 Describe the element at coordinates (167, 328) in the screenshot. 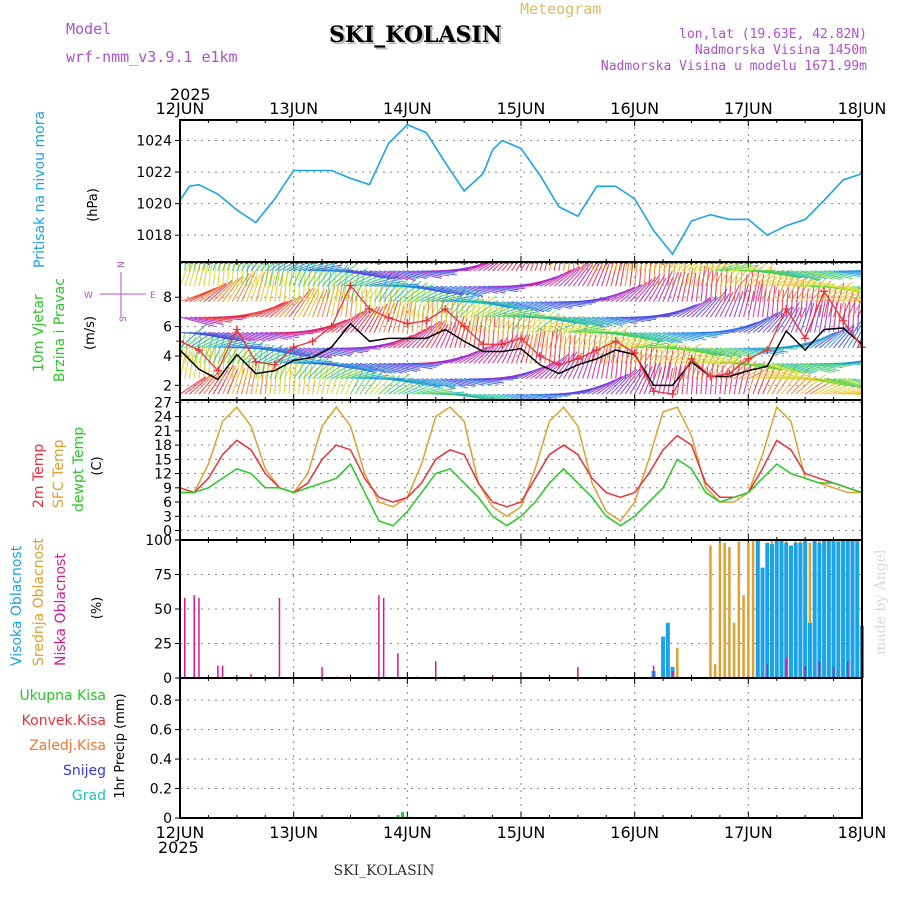

I see `y-tick-label: 6` at that location.